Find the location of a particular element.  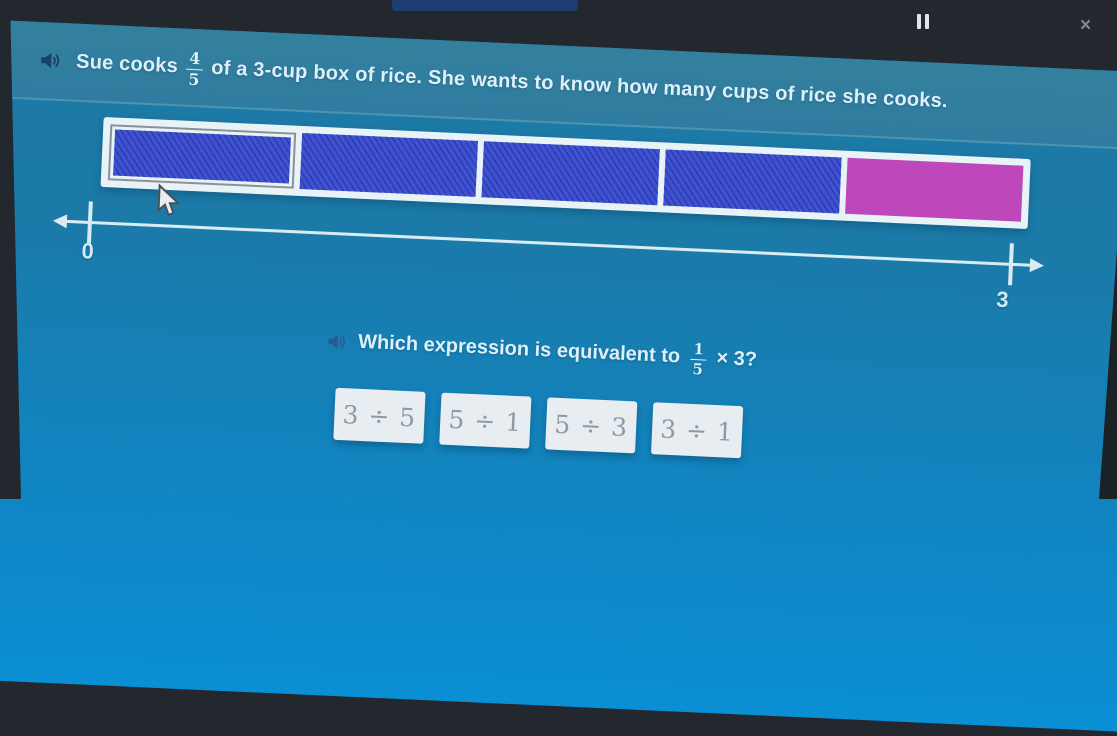

close-icon: × is located at coordinates (1086, 25).